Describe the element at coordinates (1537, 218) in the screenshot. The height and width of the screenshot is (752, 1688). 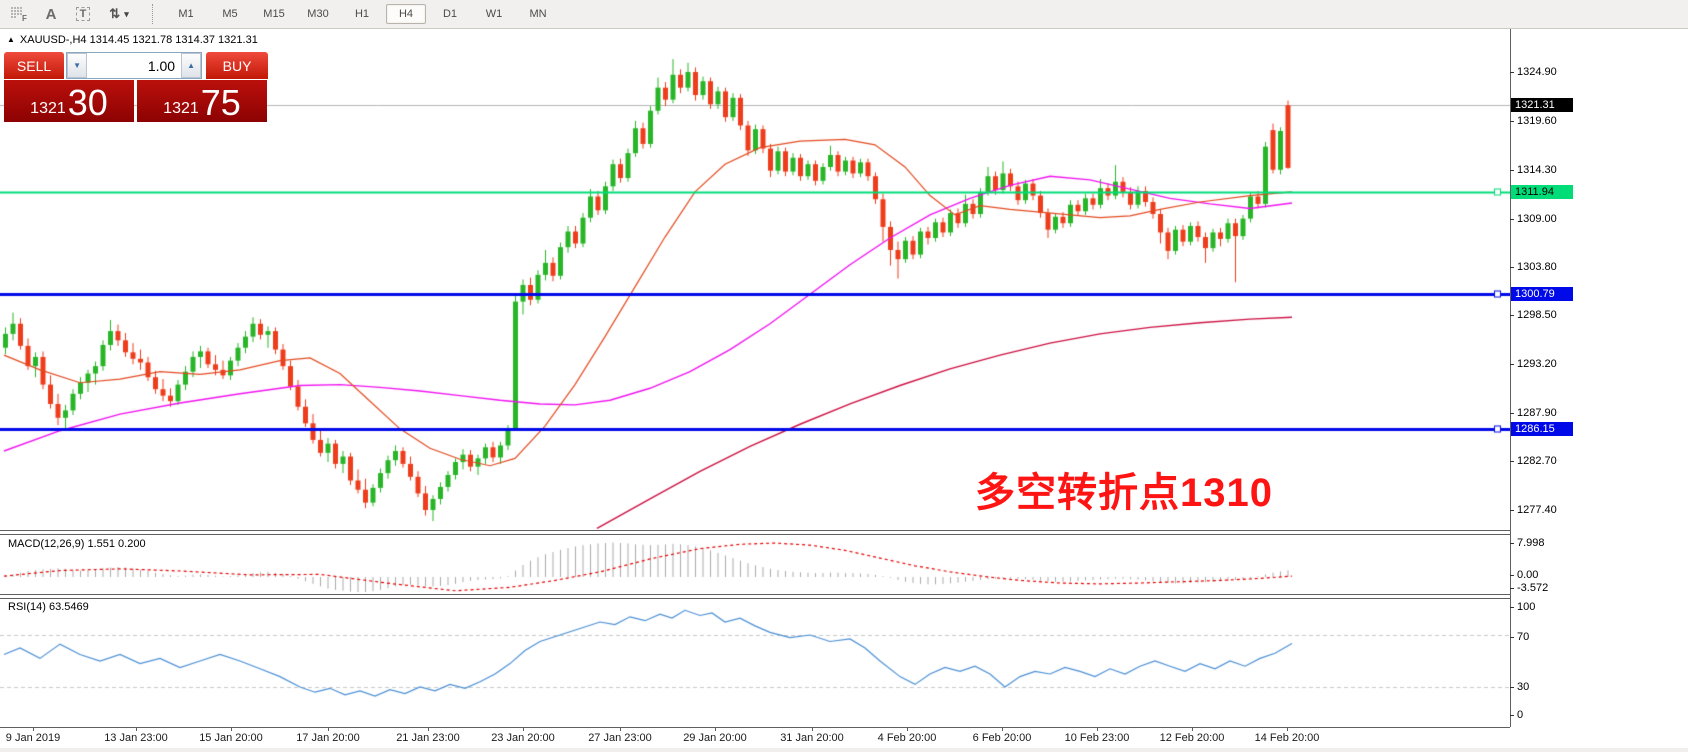
I see `price-tick-label: 1309.00` at that location.